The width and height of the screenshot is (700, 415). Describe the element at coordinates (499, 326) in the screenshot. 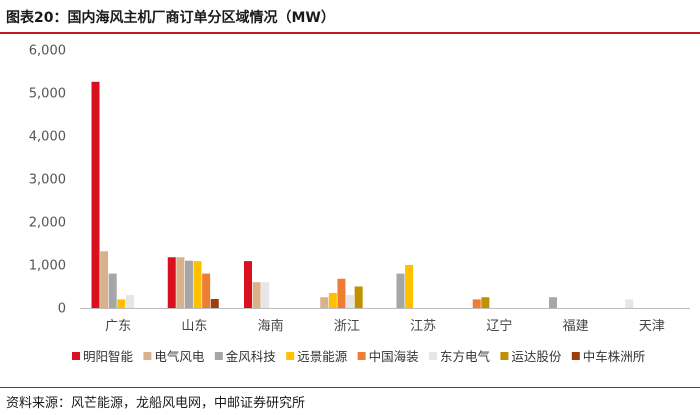

I see `x-category-label: 辽宁` at that location.